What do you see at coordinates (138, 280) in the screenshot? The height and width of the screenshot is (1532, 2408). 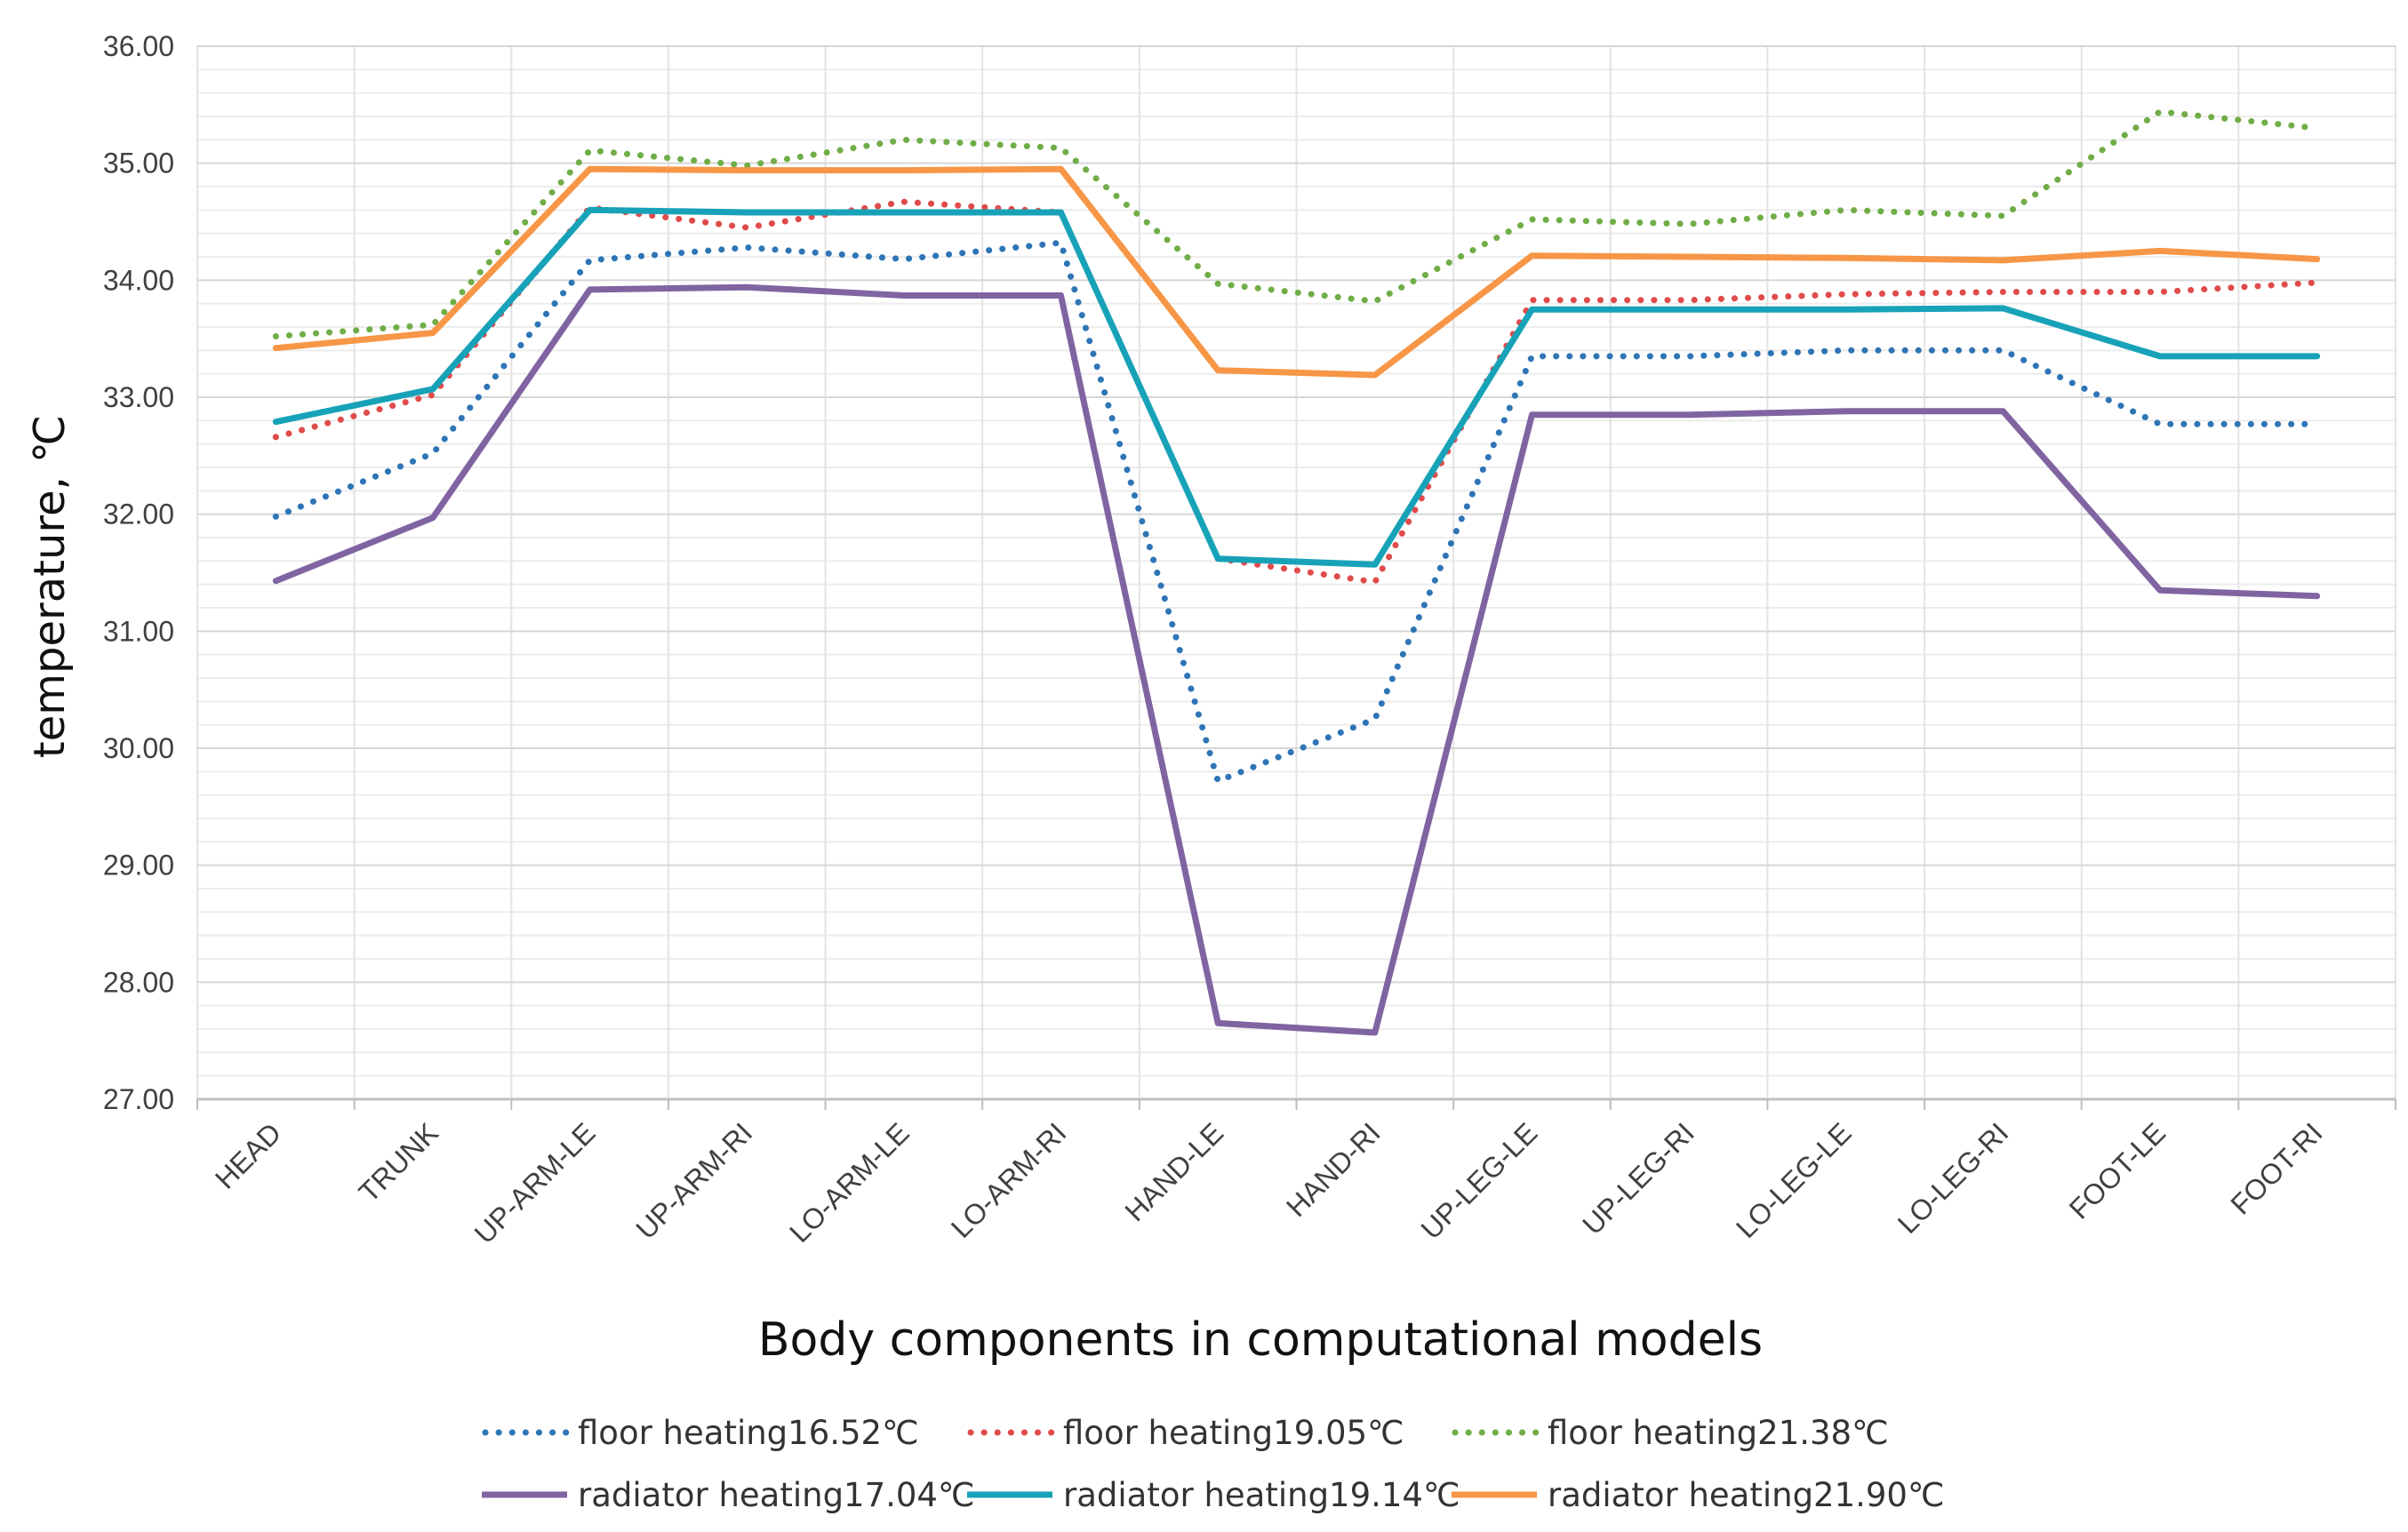 I see `y-tick-label: 34.00` at bounding box center [138, 280].